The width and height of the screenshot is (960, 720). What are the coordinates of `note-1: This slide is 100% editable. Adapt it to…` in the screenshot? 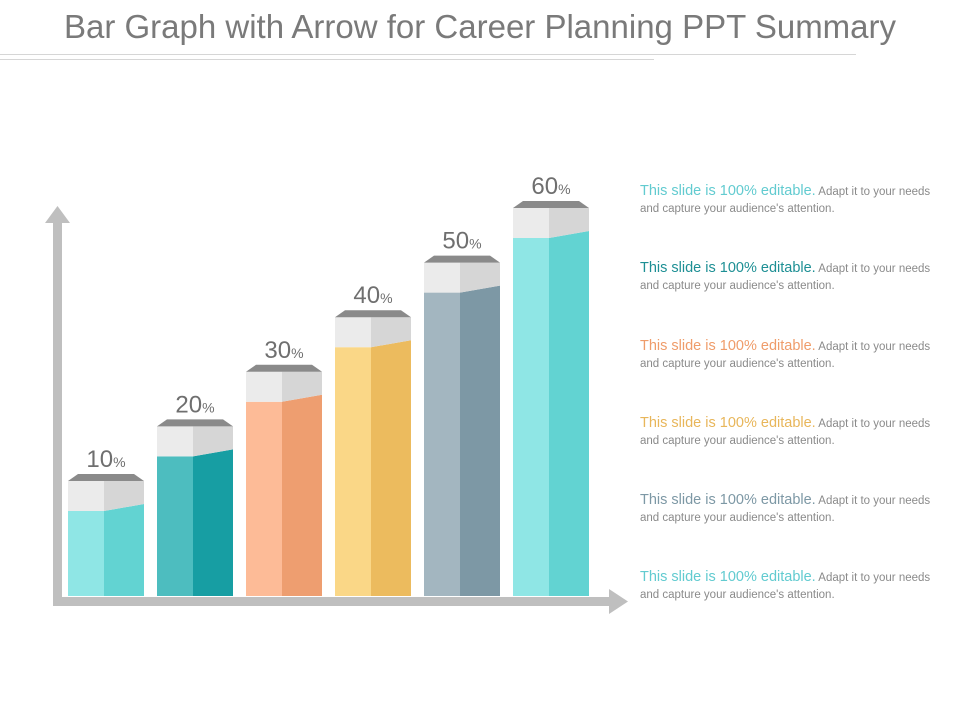 It's located at (790, 200).